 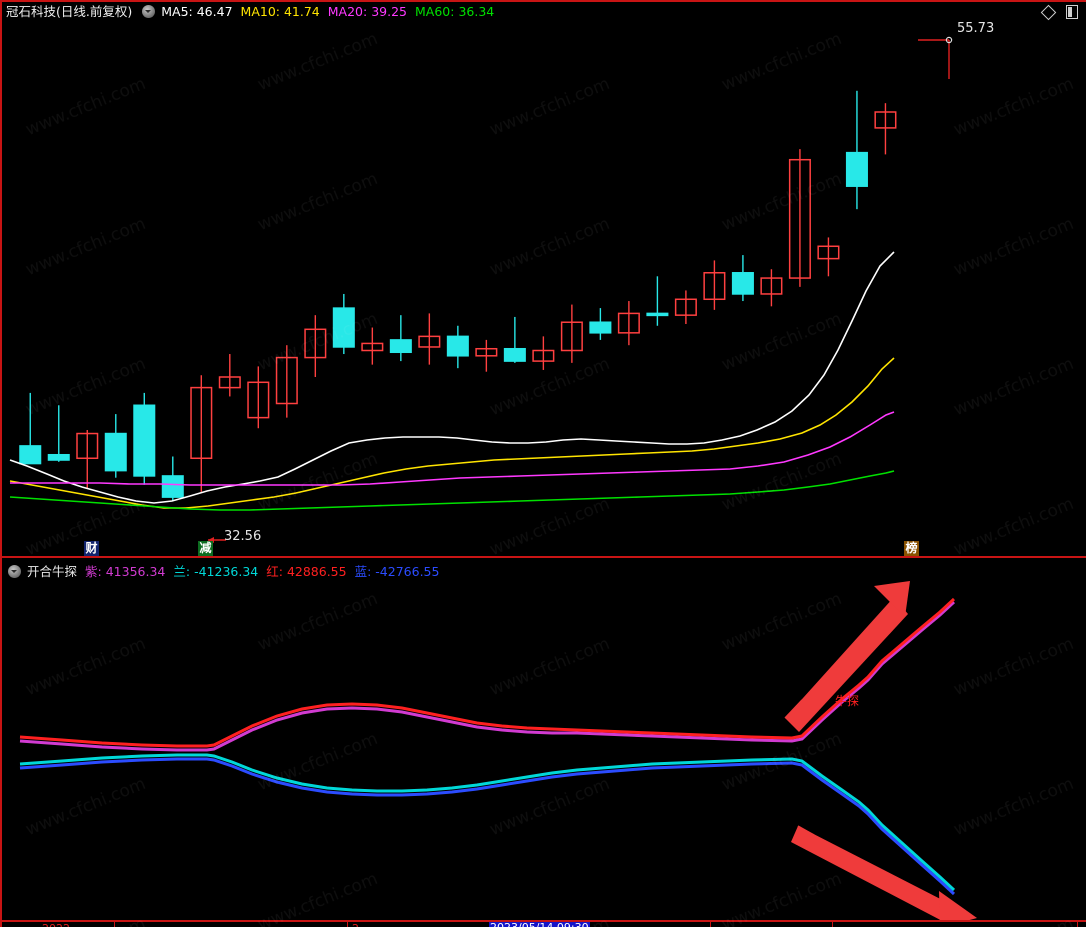 What do you see at coordinates (91, 548) in the screenshot?
I see `marker-cai: 财` at bounding box center [91, 548].